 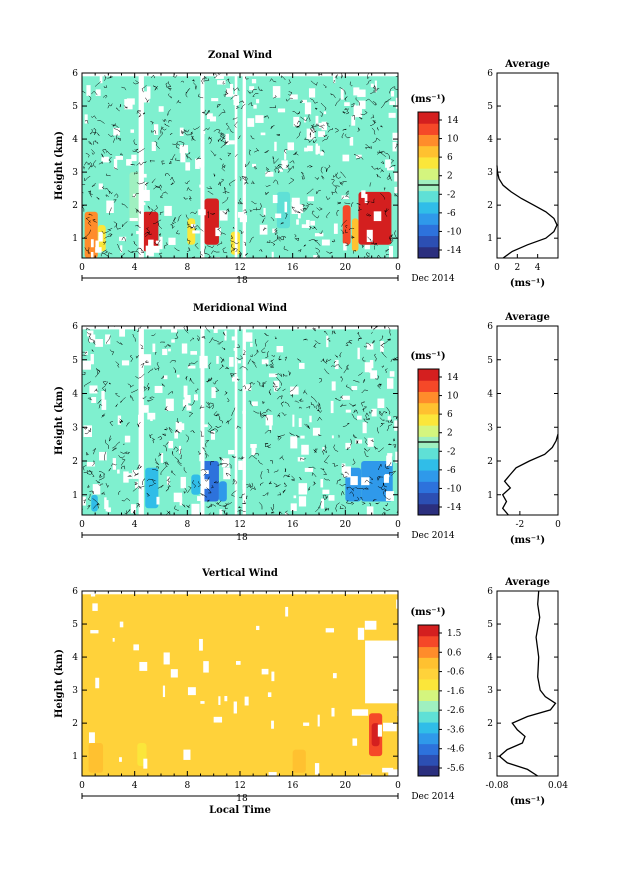 What do you see at coordinates (240, 55) in the screenshot?
I see `panel-title: Zonal Wind` at bounding box center [240, 55].